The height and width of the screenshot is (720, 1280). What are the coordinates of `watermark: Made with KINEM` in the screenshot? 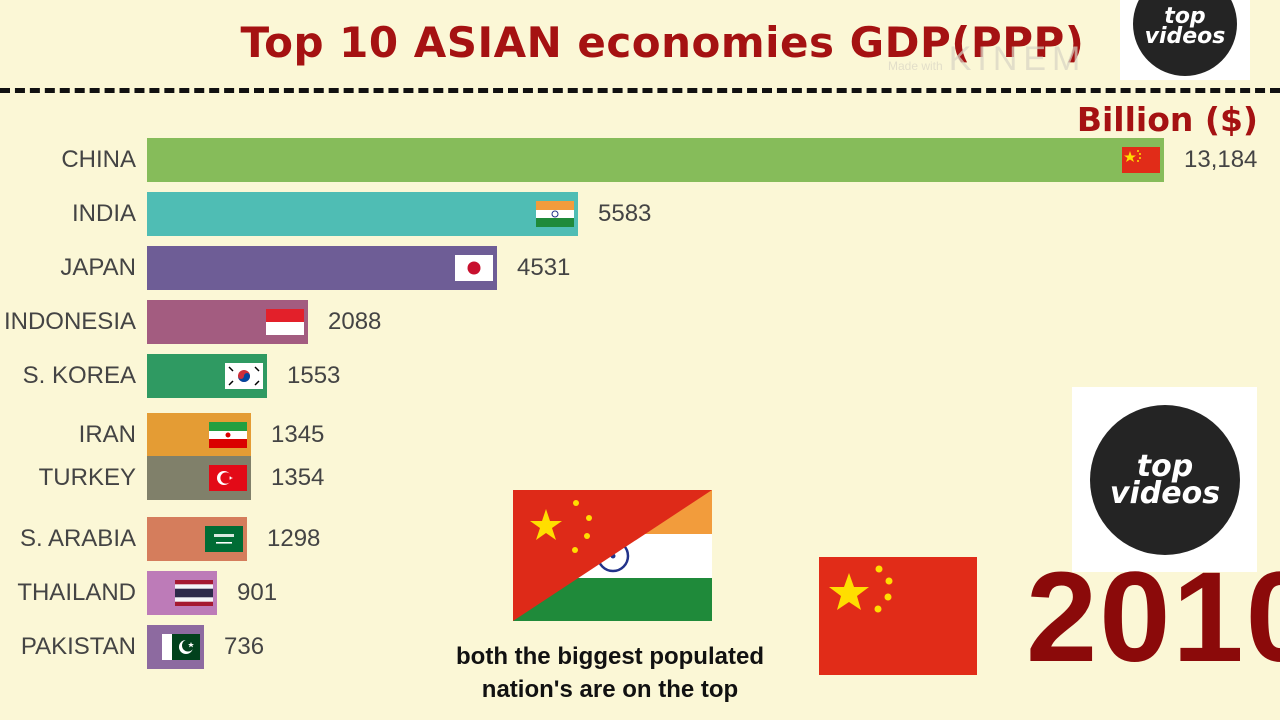 It's located at (987, 59).